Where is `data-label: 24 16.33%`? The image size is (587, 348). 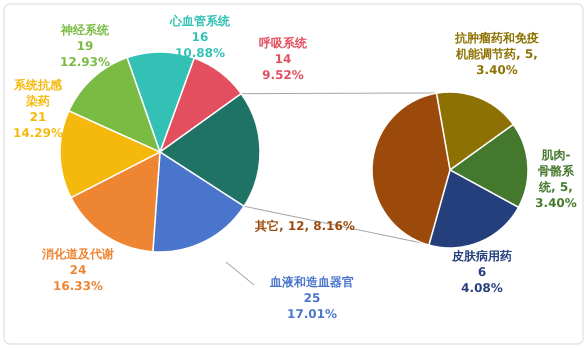 data-label: 24 16.33% is located at coordinates (78, 278).